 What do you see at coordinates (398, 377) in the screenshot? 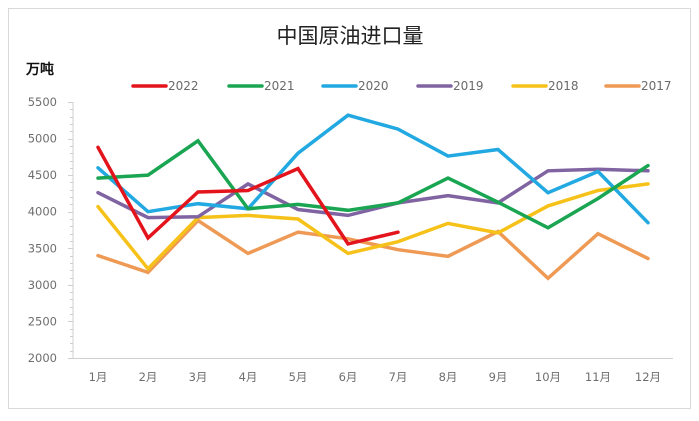
I see `x-tick-label: 7月` at bounding box center [398, 377].